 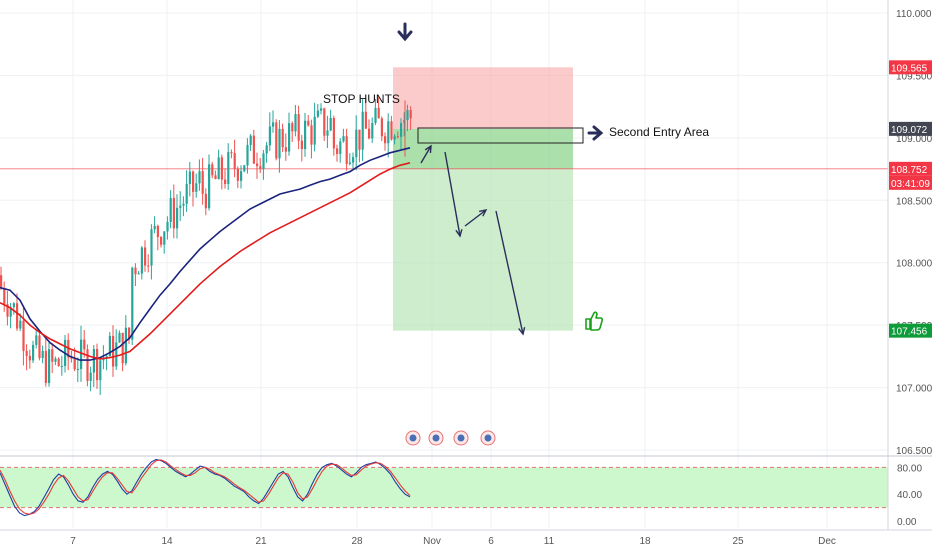 What do you see at coordinates (405, 32) in the screenshot?
I see `down-arrow-icon` at bounding box center [405, 32].